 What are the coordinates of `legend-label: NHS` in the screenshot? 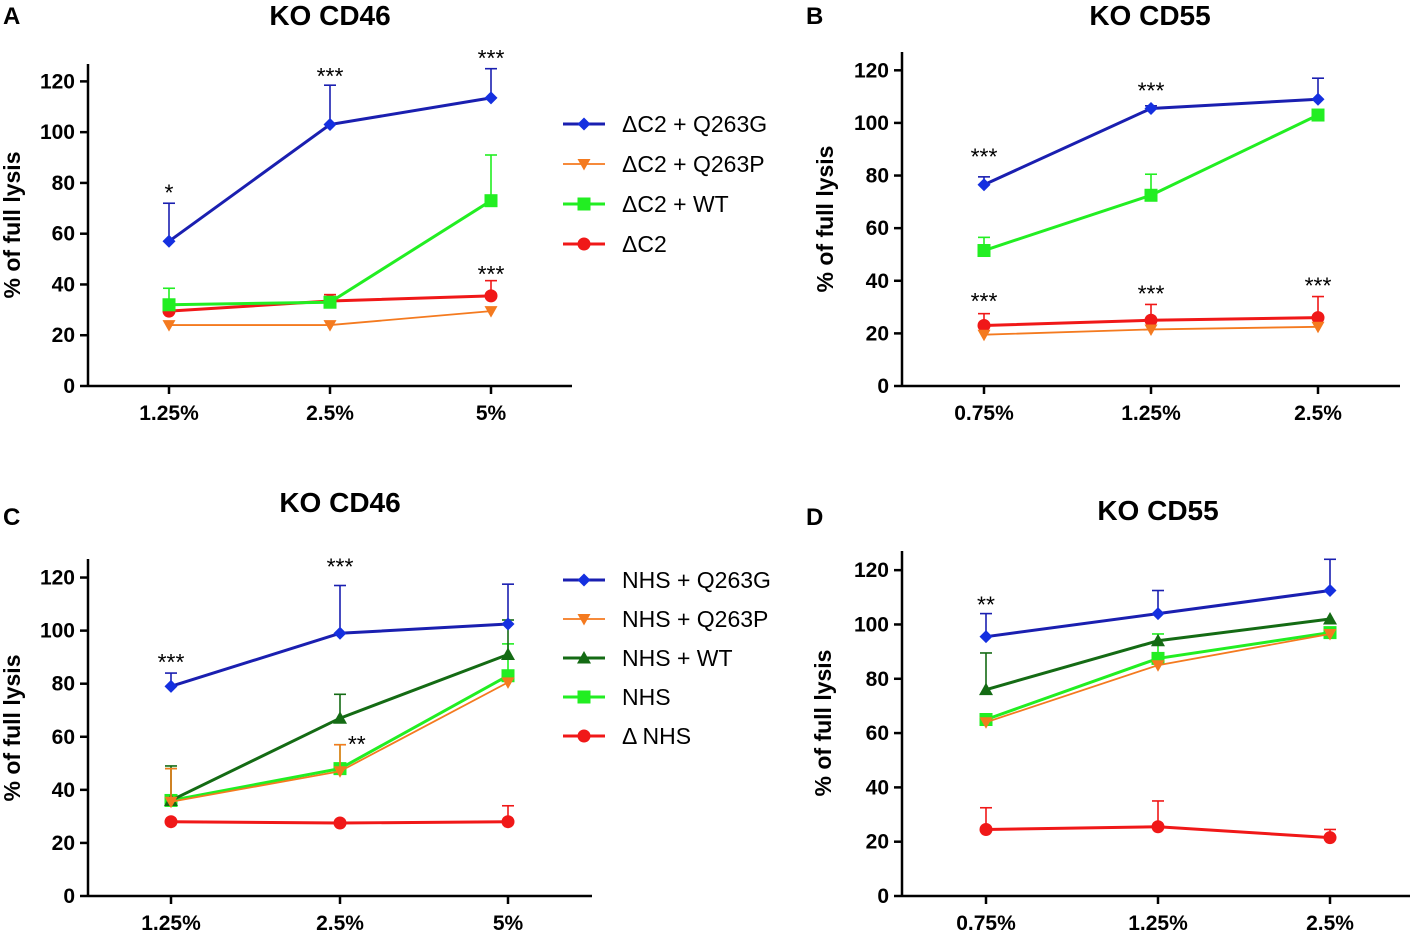 It's located at (646, 697).